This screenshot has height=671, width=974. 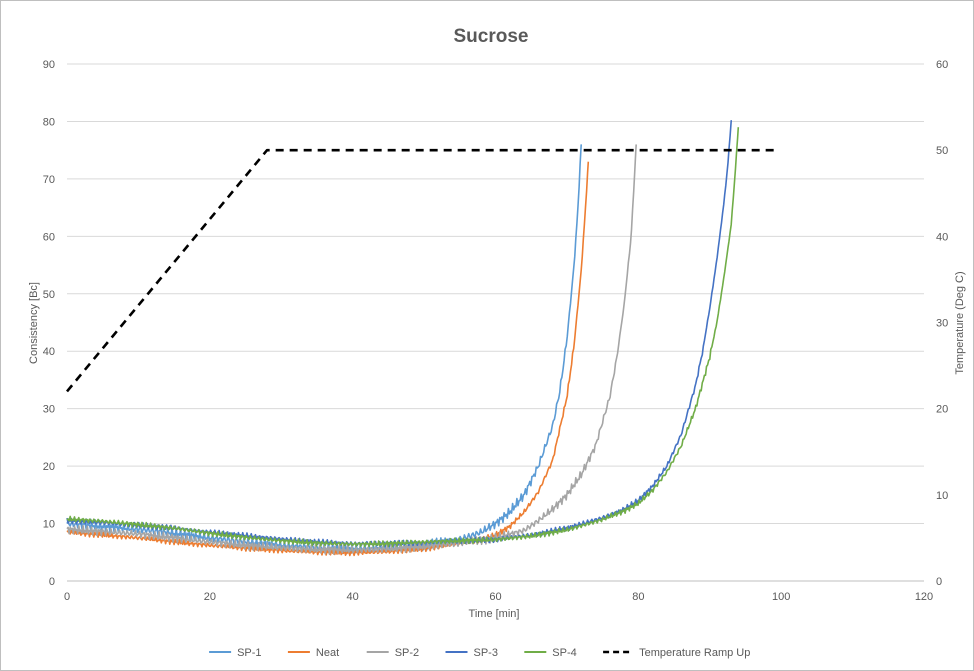 I want to click on y-tick-label: 50, so click(x=49, y=295).